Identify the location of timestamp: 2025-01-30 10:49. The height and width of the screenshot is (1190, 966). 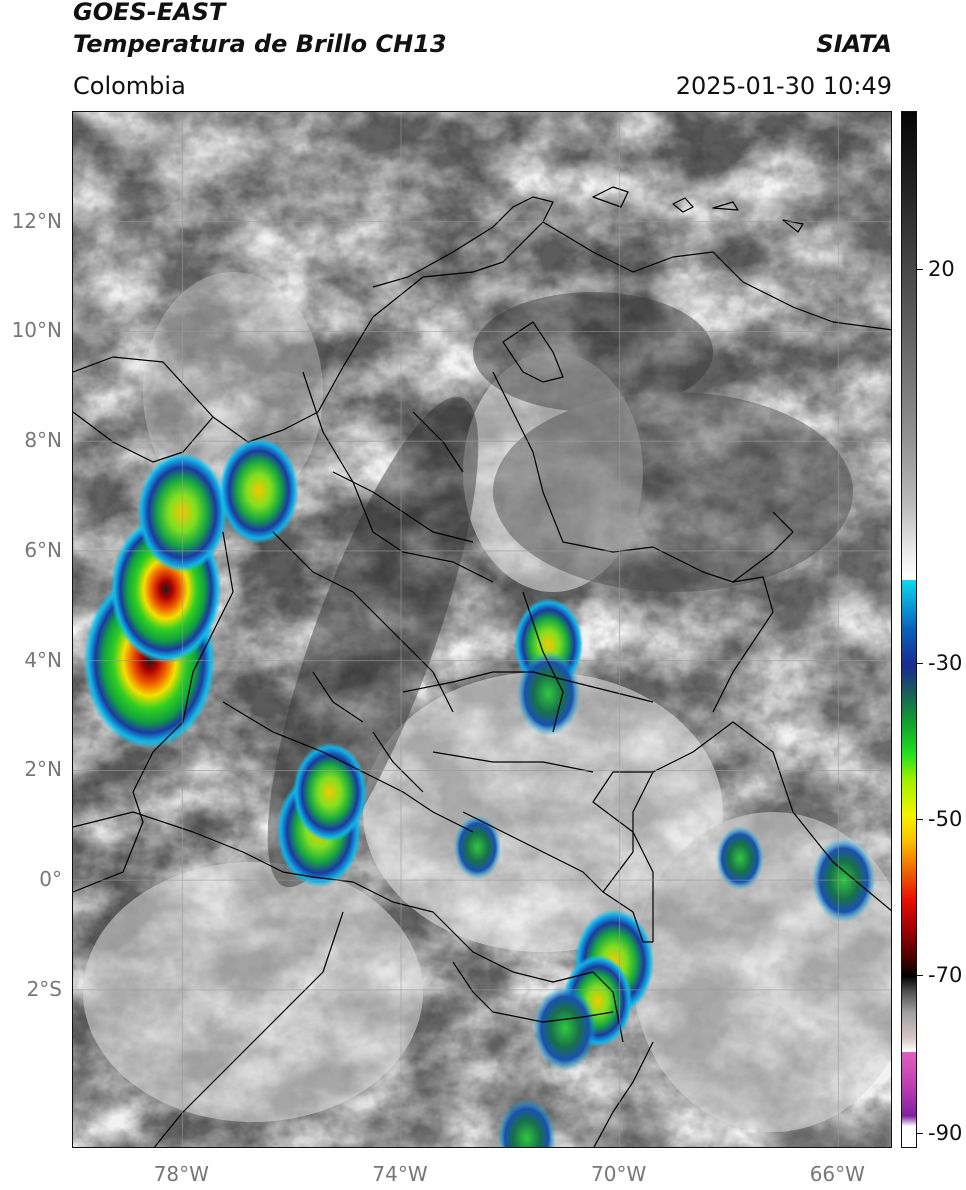
(783, 86).